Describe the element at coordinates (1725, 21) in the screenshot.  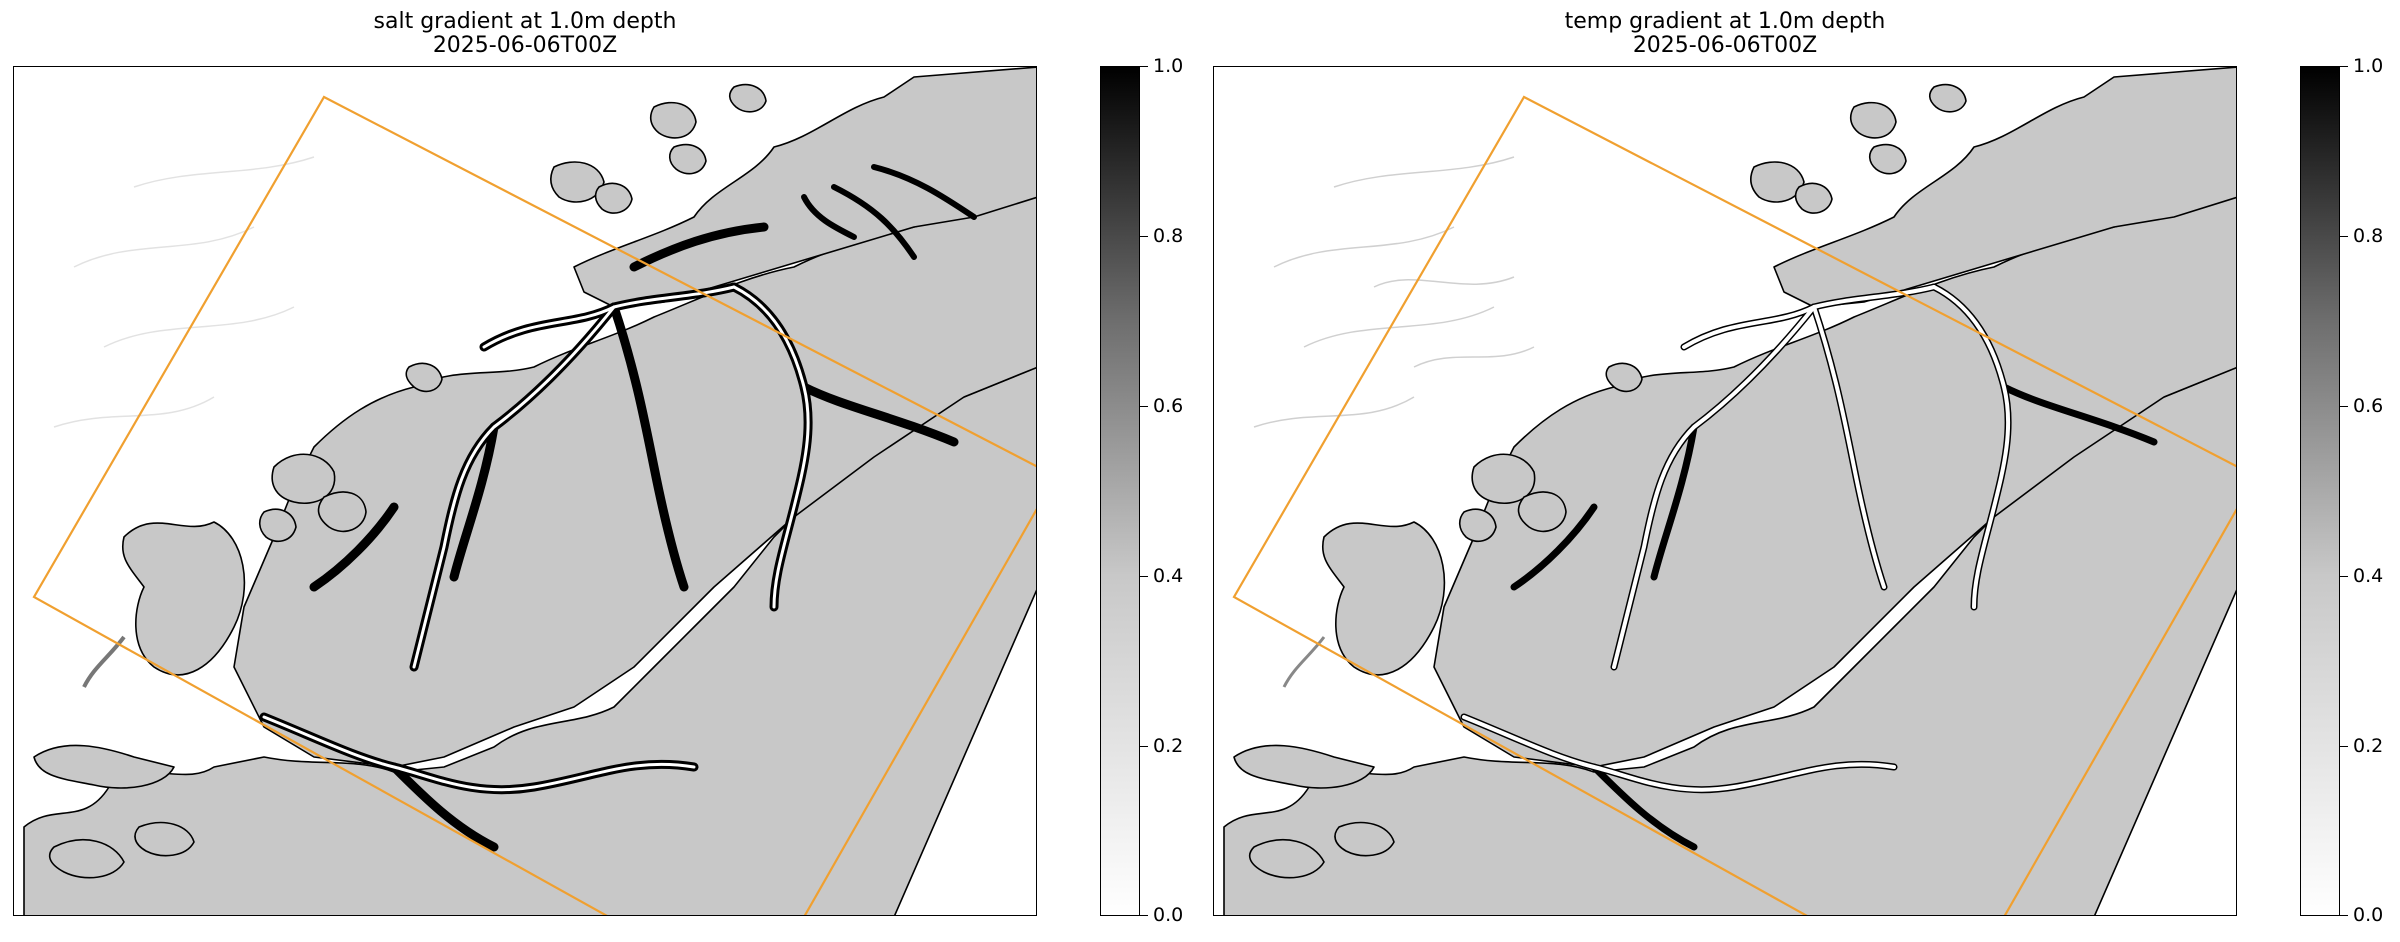
I see `panel-title: temp gradient at 1.0m depth` at that location.